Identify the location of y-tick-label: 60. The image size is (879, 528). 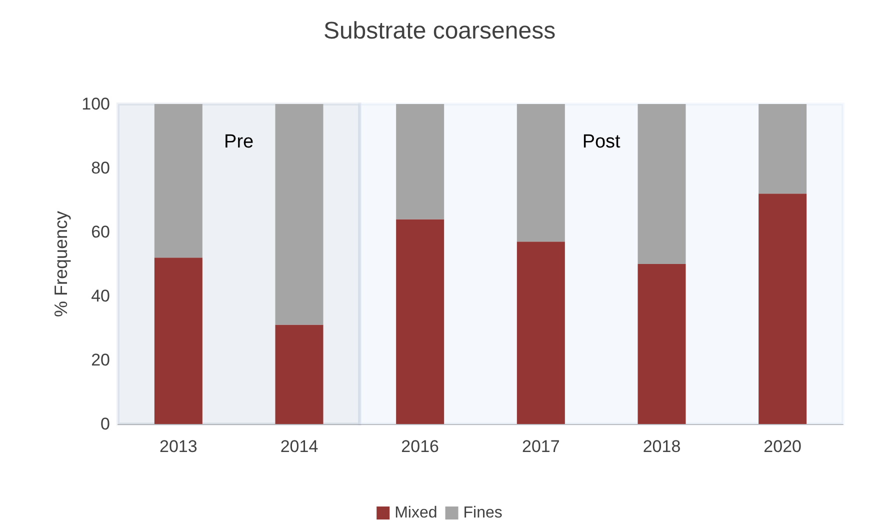
(100, 232).